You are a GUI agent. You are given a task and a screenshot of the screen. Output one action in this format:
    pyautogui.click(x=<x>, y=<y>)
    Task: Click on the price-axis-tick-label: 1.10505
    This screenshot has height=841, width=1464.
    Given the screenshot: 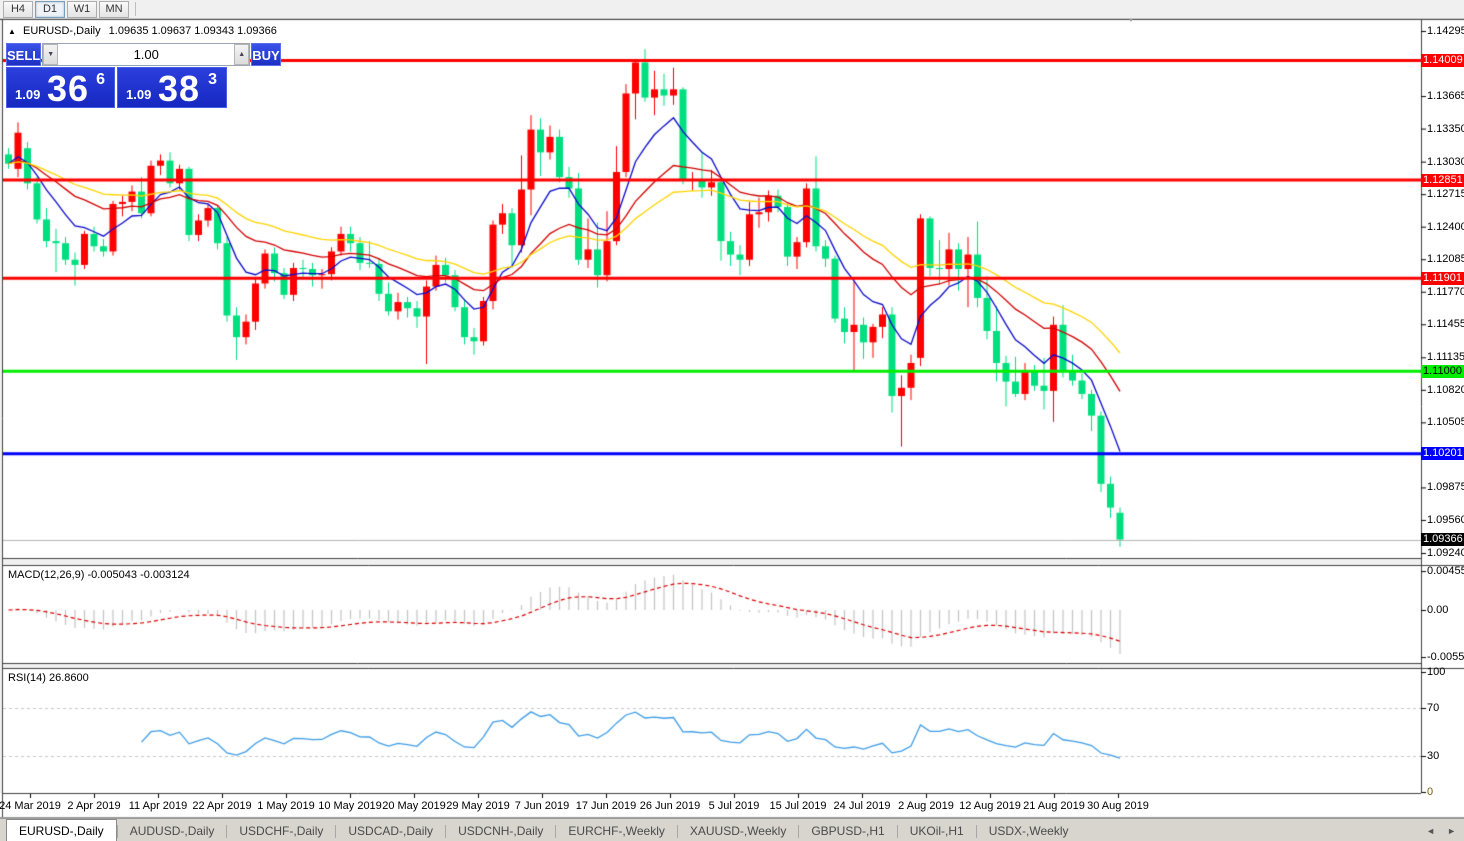 What is the action you would take?
    pyautogui.click(x=1445, y=422)
    